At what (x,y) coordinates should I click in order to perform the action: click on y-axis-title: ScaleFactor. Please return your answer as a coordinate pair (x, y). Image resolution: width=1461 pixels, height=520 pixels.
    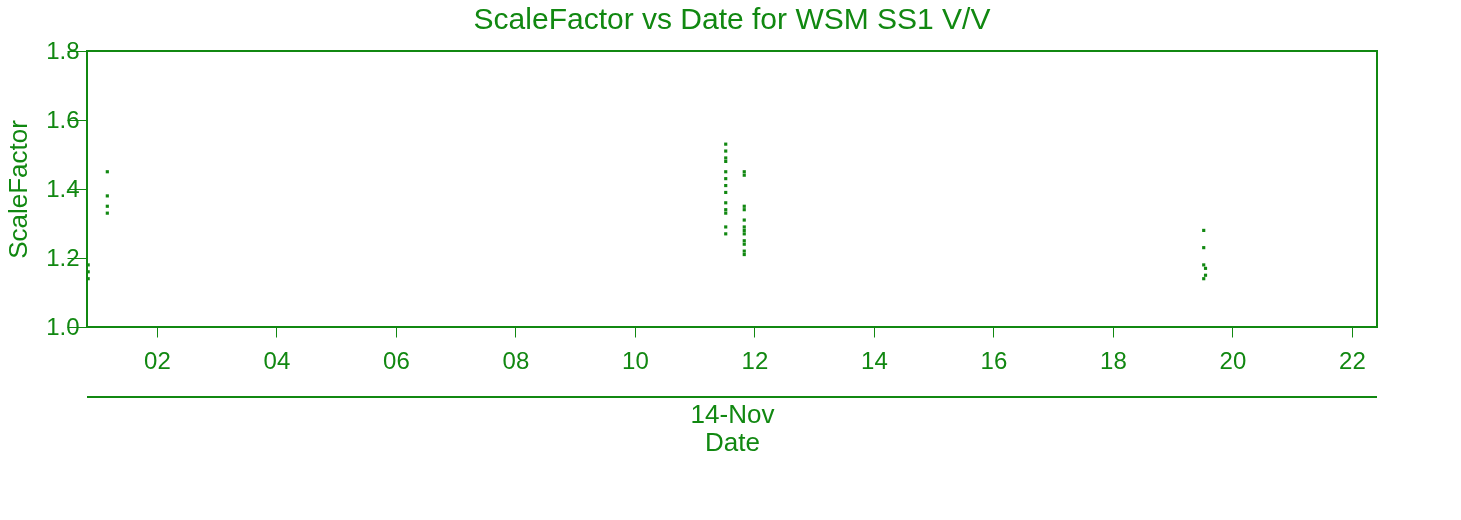
    Looking at the image, I should click on (18, 189).